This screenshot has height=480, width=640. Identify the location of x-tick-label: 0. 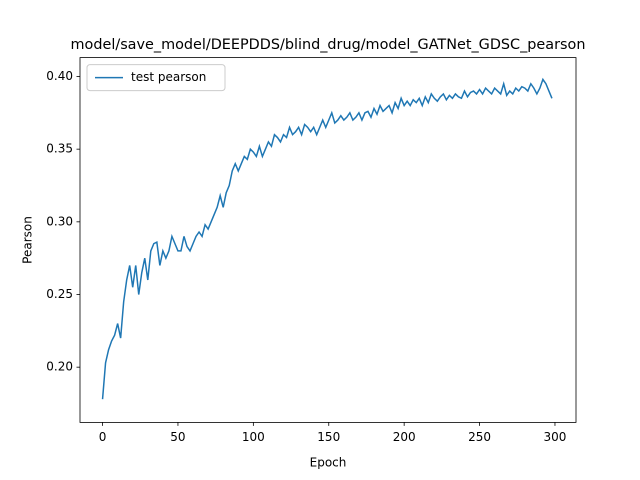
(103, 437).